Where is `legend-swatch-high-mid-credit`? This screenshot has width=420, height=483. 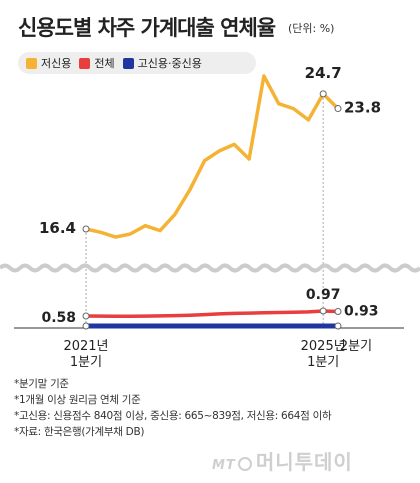 legend-swatch-high-mid-credit is located at coordinates (128, 63).